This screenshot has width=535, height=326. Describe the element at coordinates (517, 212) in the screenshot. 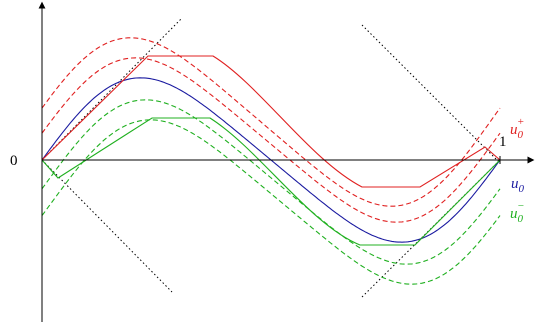

I see `u-minus-label: u0−` at that location.